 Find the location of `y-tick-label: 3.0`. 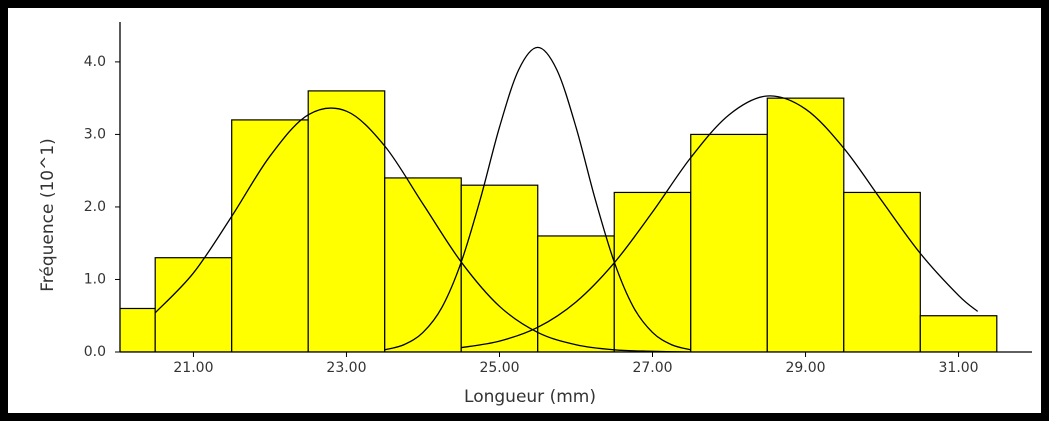

y-tick-label: 3.0 is located at coordinates (95, 134).